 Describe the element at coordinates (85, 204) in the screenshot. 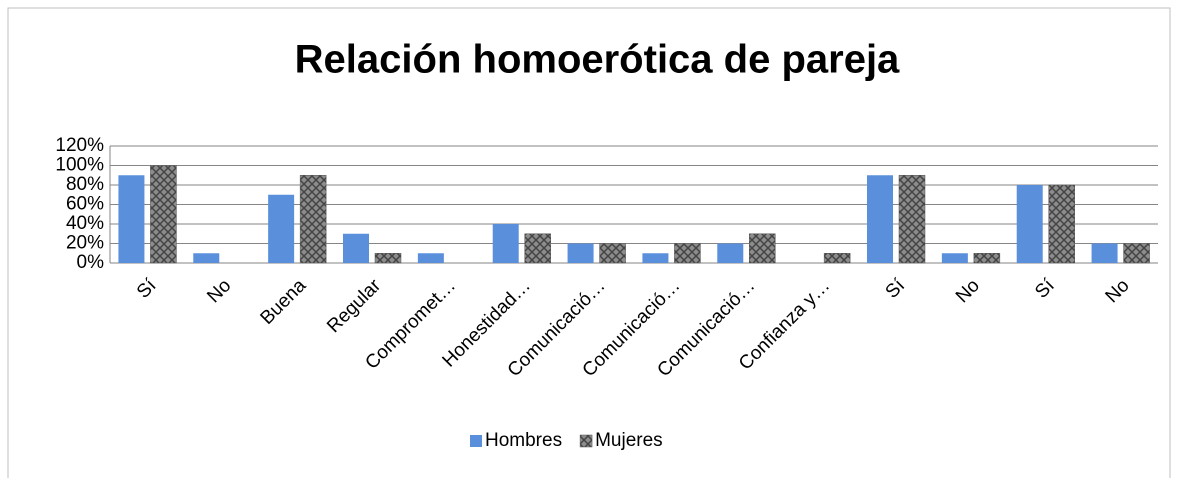

I see `y-tick-label: 60%` at that location.